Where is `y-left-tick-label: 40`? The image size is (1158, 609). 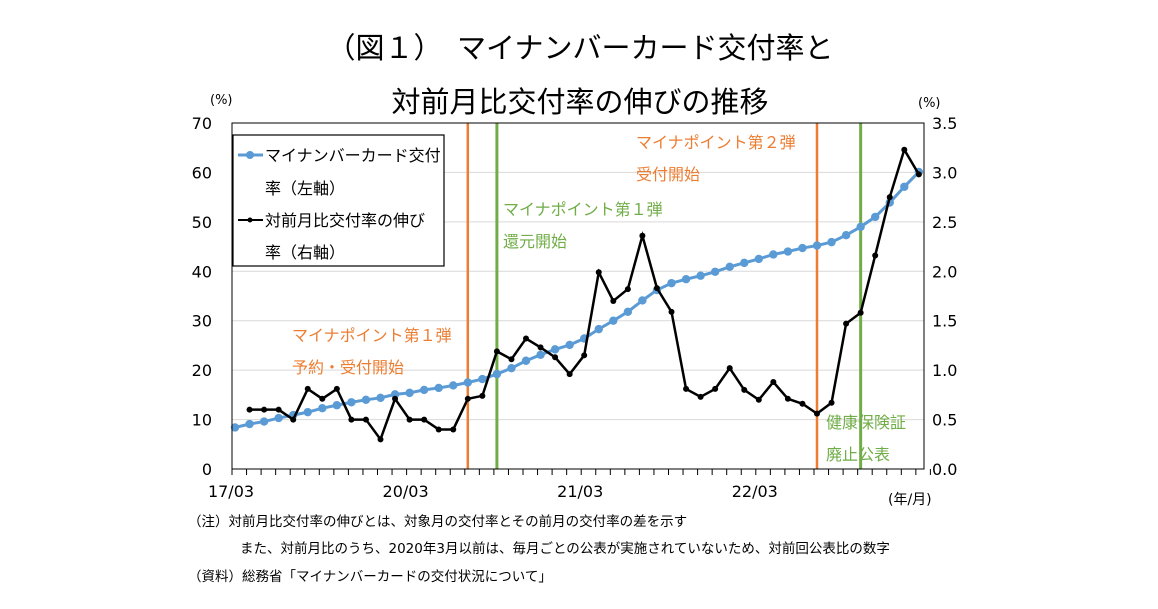
y-left-tick-label: 40 is located at coordinates (202, 271).